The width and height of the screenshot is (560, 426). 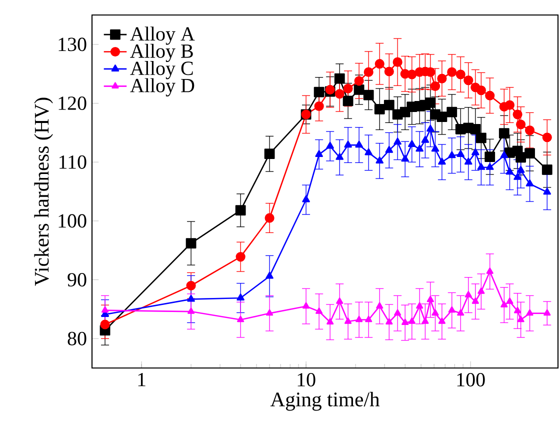 I want to click on legend-label: Alloy B, so click(x=161, y=53).